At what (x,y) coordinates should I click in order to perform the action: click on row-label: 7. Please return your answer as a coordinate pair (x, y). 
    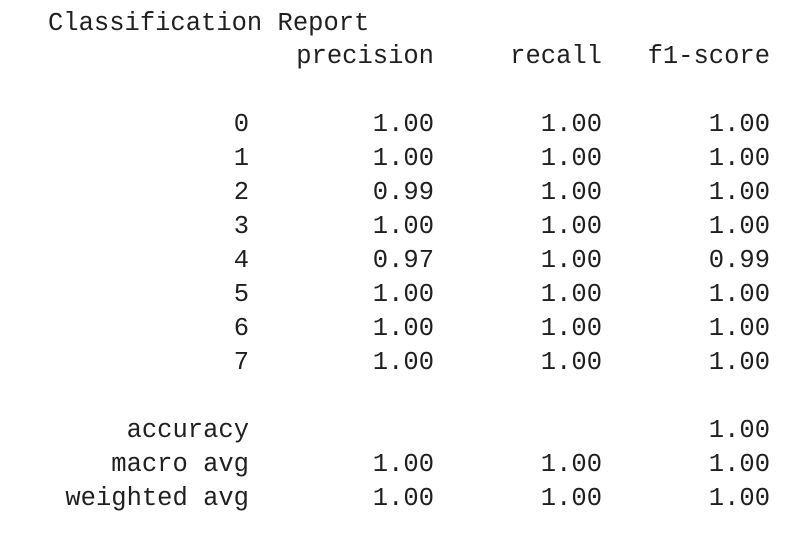
    Looking at the image, I should click on (241, 362).